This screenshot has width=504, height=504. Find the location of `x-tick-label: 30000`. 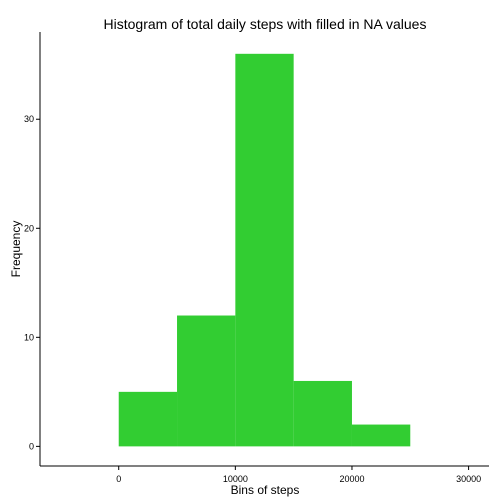

x-tick-label: 30000 is located at coordinates (468, 479).